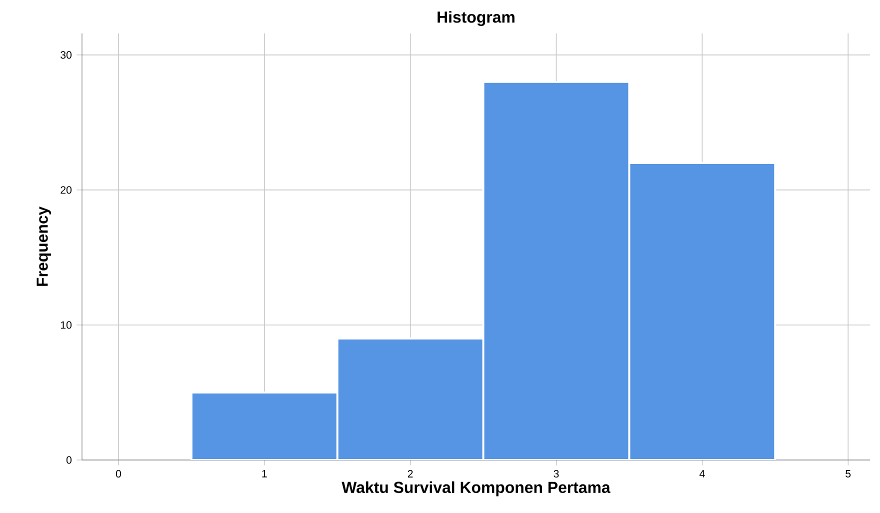 Image resolution: width=880 pixels, height=513 pixels. I want to click on x-tick-label: 2, so click(410, 474).